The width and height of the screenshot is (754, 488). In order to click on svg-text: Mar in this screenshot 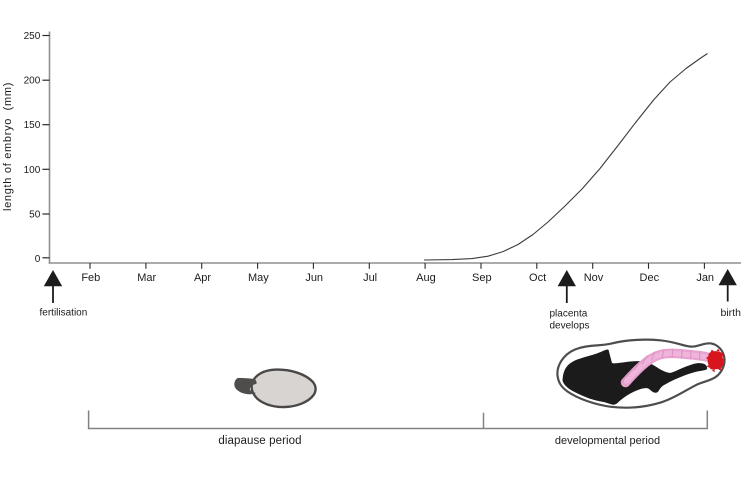, I will do `click(146, 278)`.